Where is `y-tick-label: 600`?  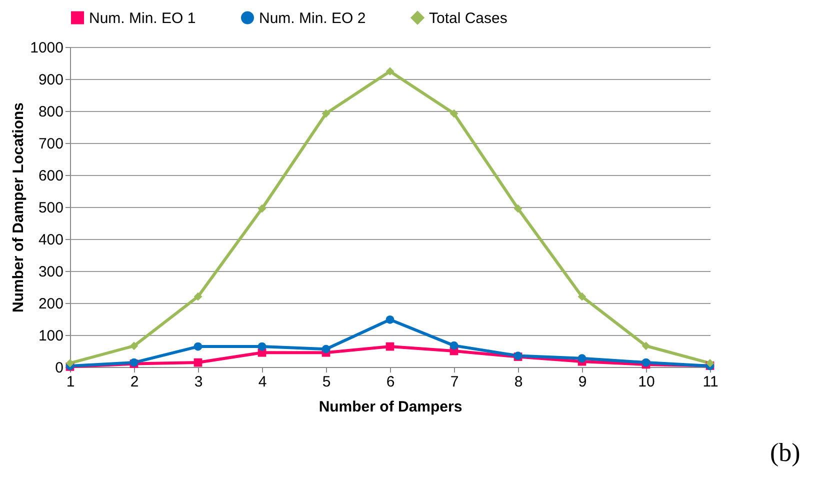
y-tick-label: 600 is located at coordinates (51, 176).